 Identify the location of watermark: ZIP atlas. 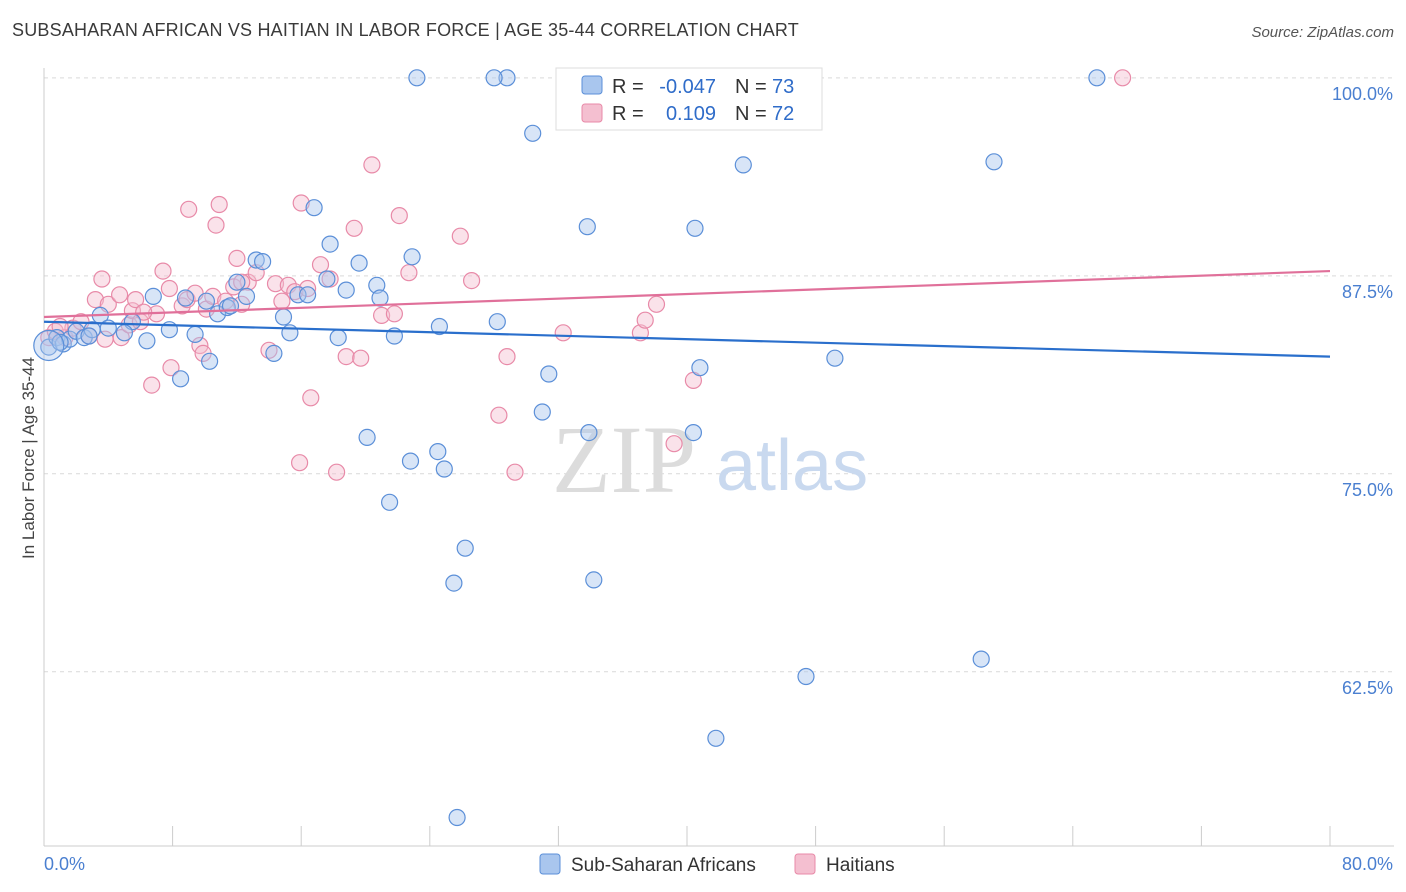
(710, 459).